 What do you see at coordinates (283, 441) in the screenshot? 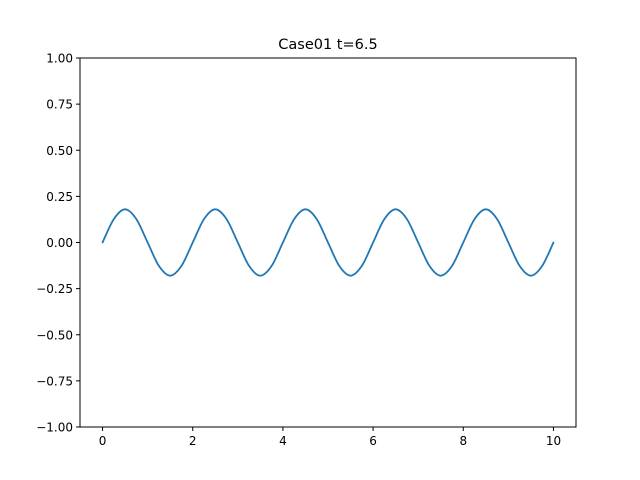
I see `x-tick-label: 4` at bounding box center [283, 441].